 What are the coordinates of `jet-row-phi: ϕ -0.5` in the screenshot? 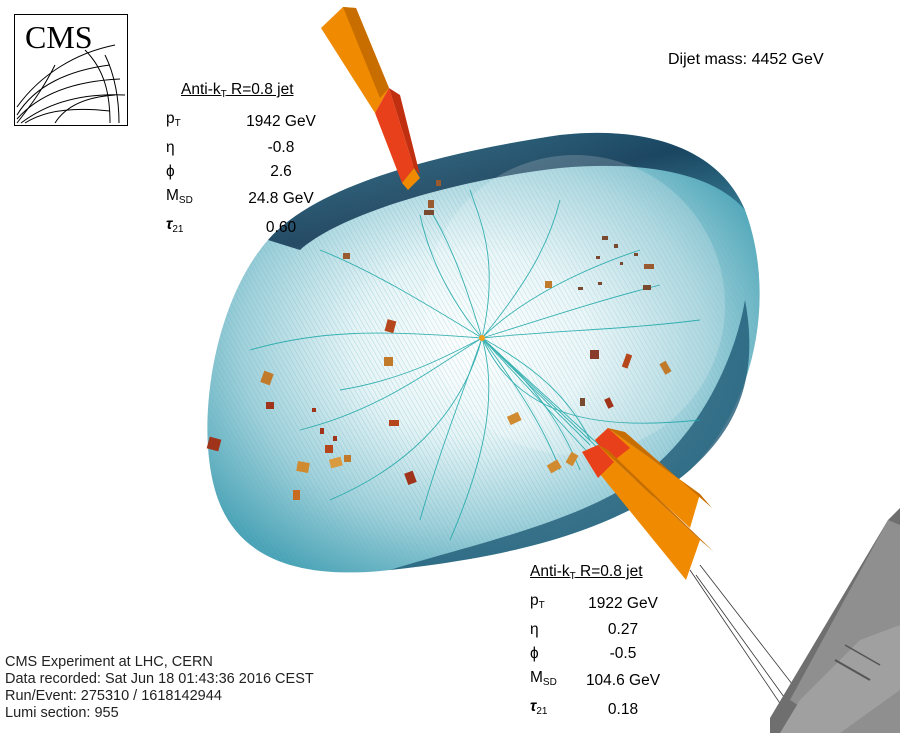 It's located at (583, 653).